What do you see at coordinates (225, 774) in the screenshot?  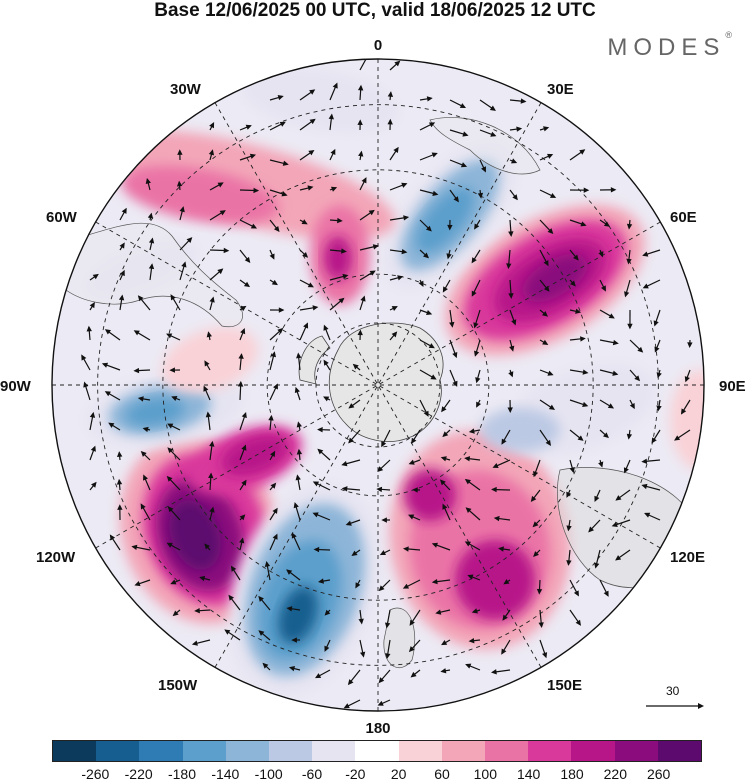 I see `colorbar-tick-label: -140` at bounding box center [225, 774].